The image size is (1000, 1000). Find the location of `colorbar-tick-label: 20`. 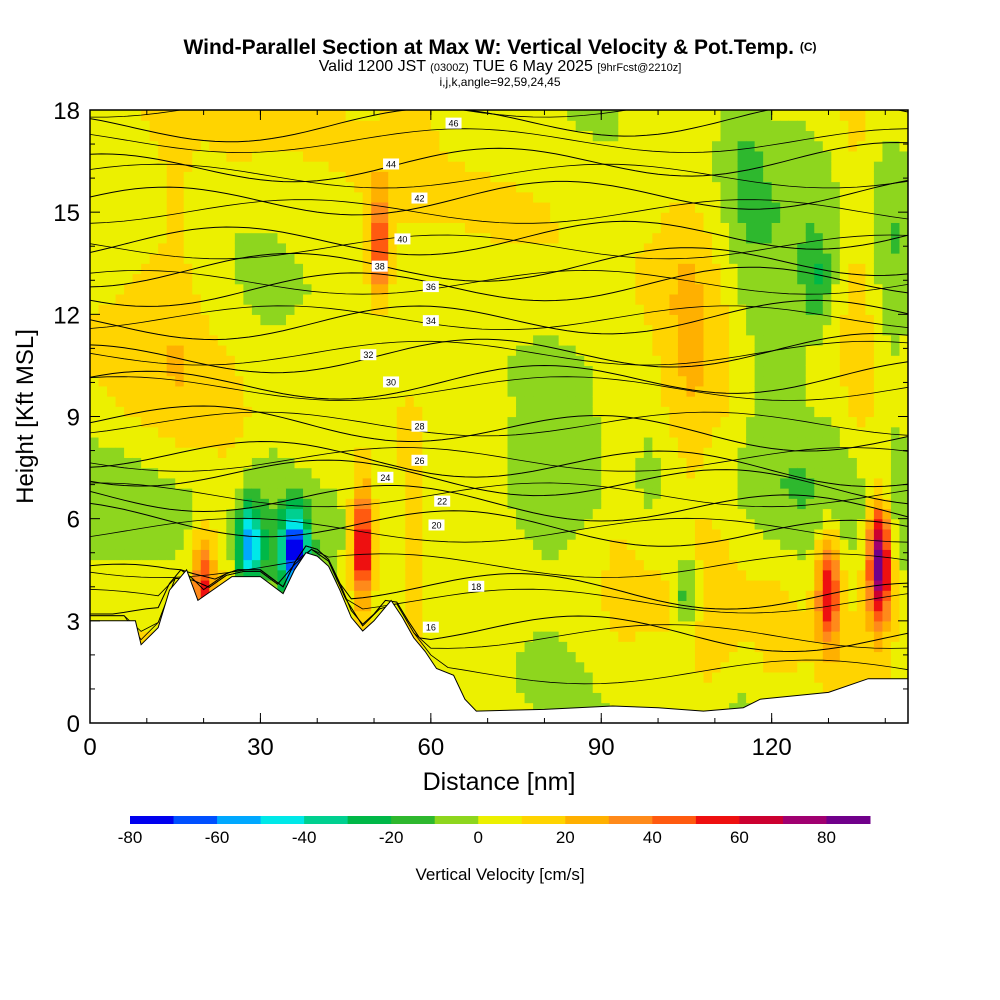

colorbar-tick-label: 20 is located at coordinates (565, 837).